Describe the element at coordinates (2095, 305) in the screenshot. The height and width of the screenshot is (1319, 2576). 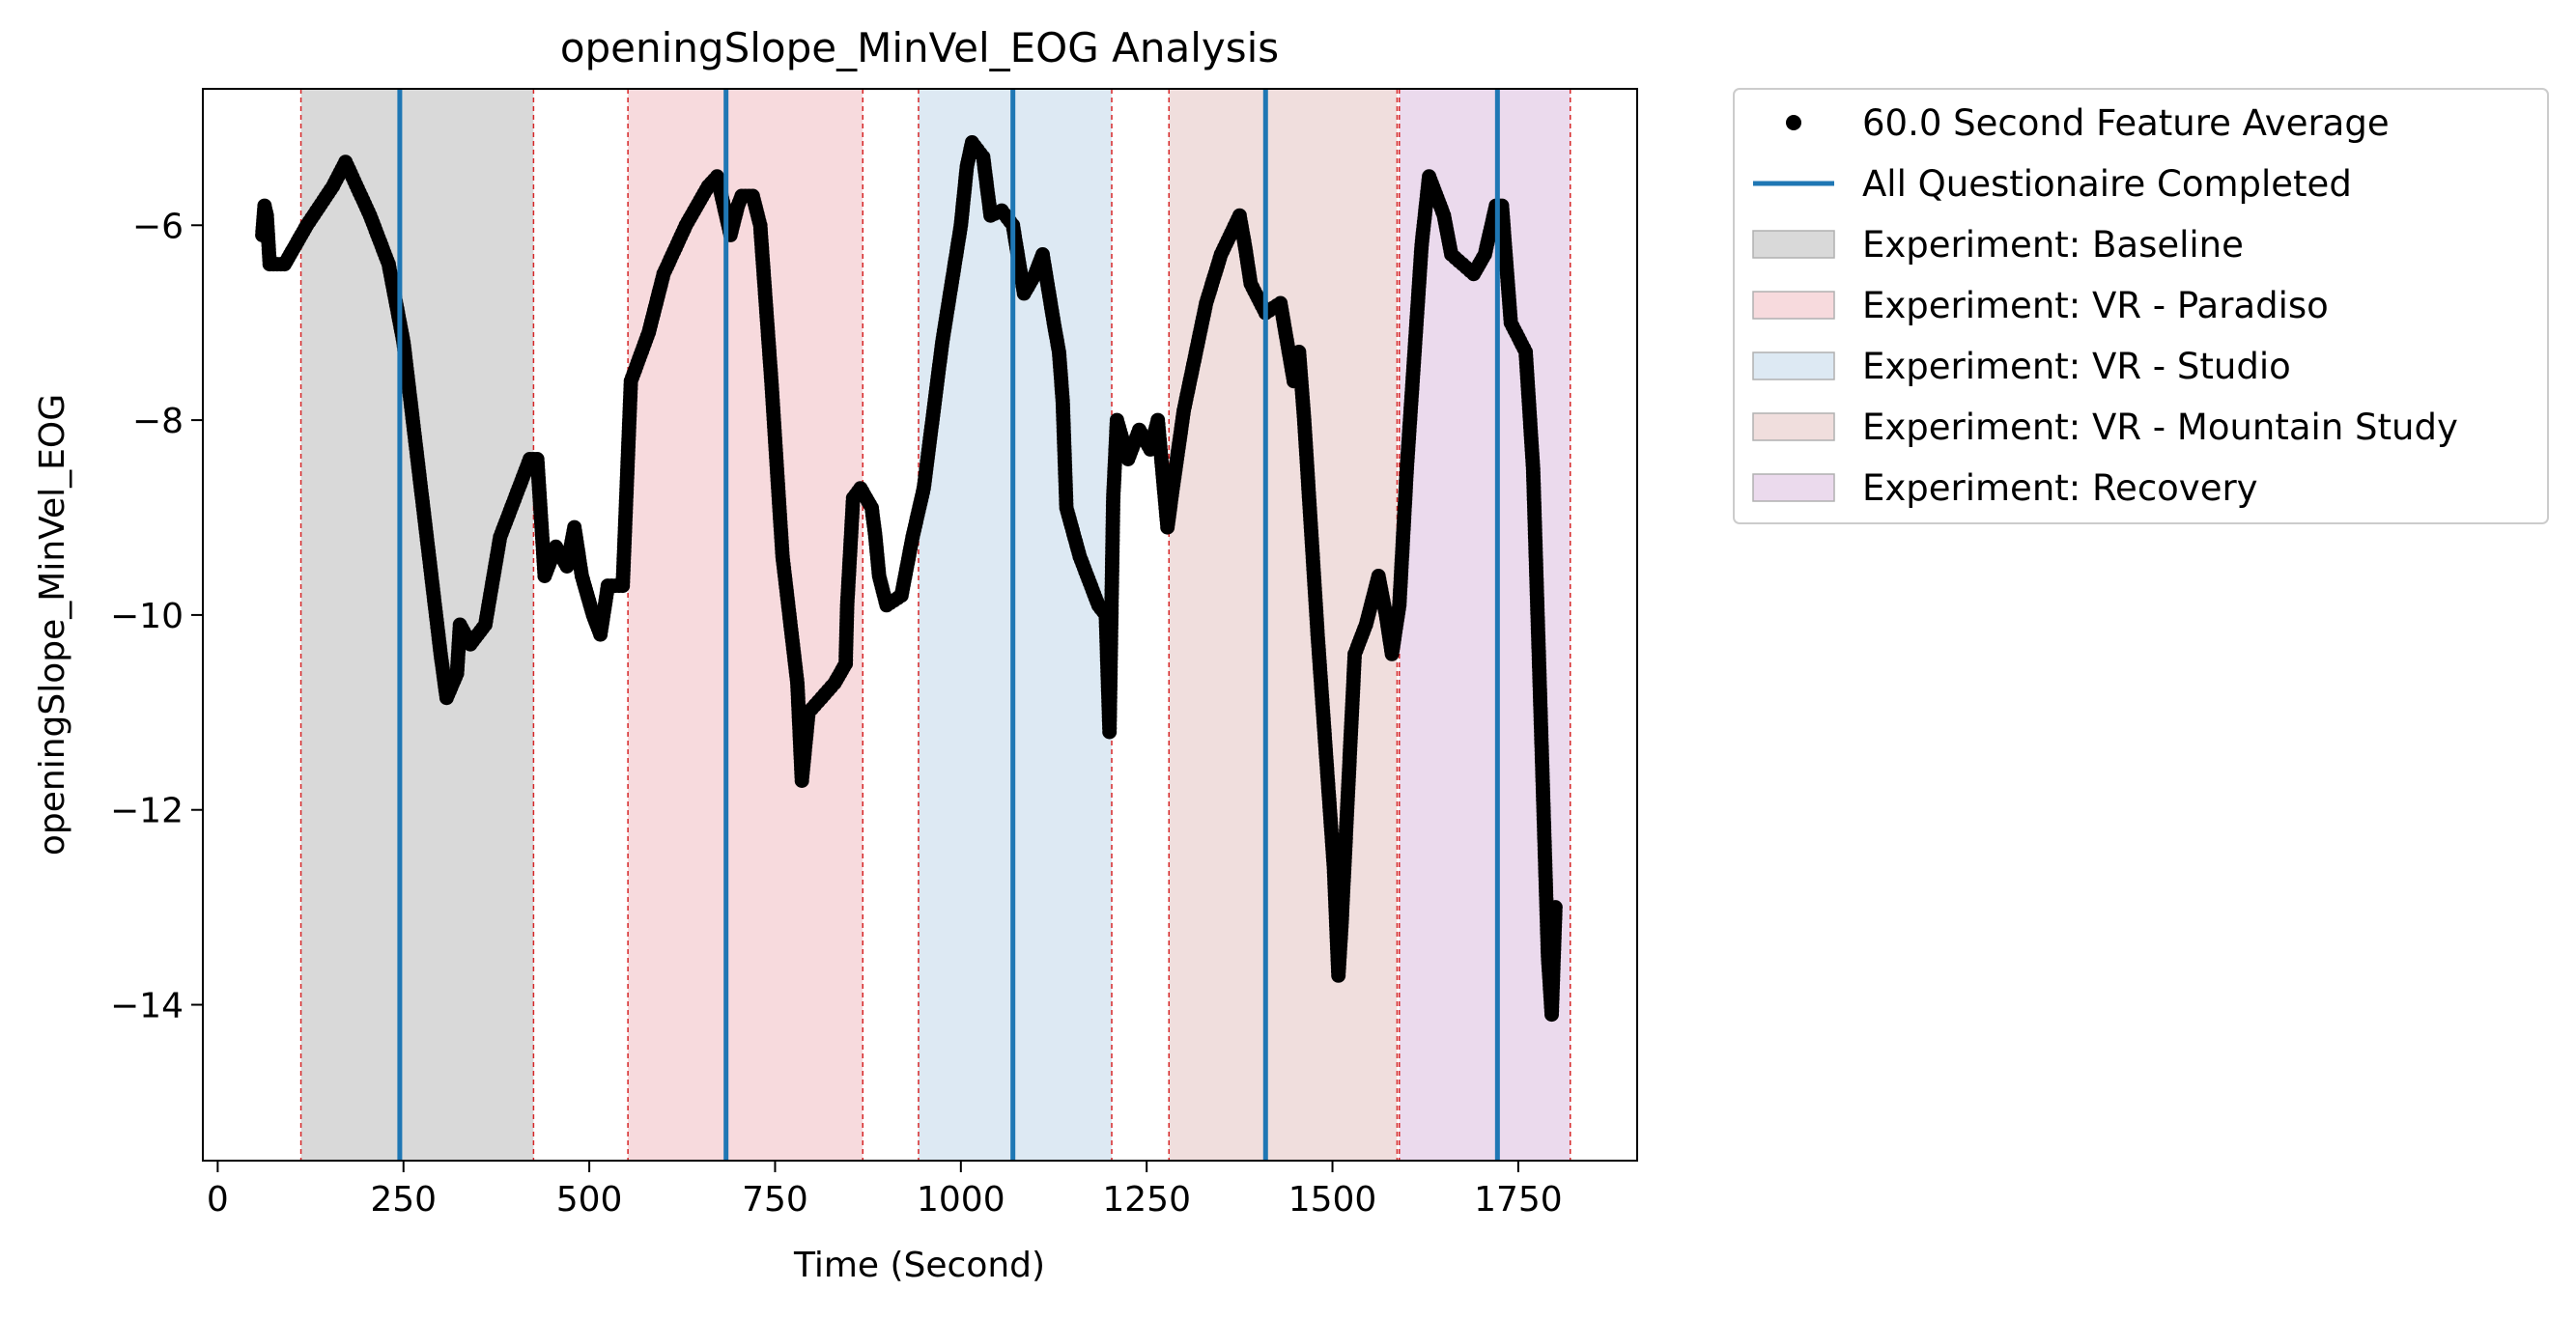
I see `legend-label: Experiment: VR - Paradiso` at that location.